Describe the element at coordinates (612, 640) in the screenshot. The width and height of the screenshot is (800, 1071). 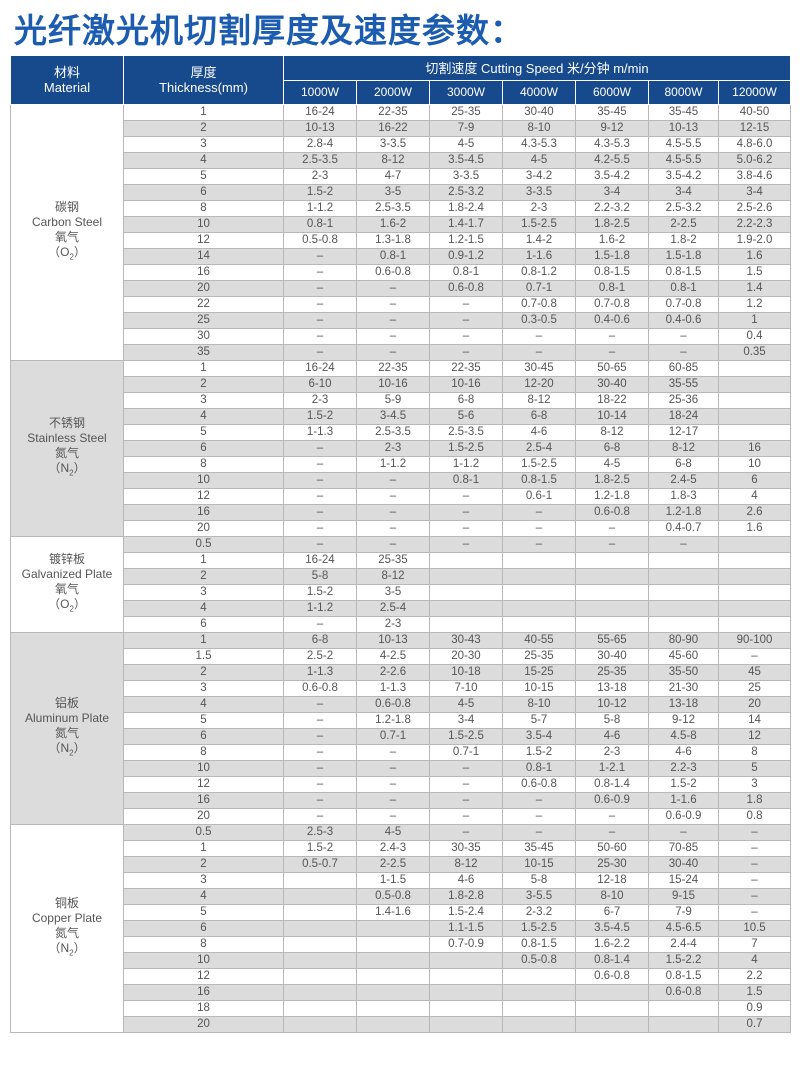
I see `speed-cell: 55-65` at that location.